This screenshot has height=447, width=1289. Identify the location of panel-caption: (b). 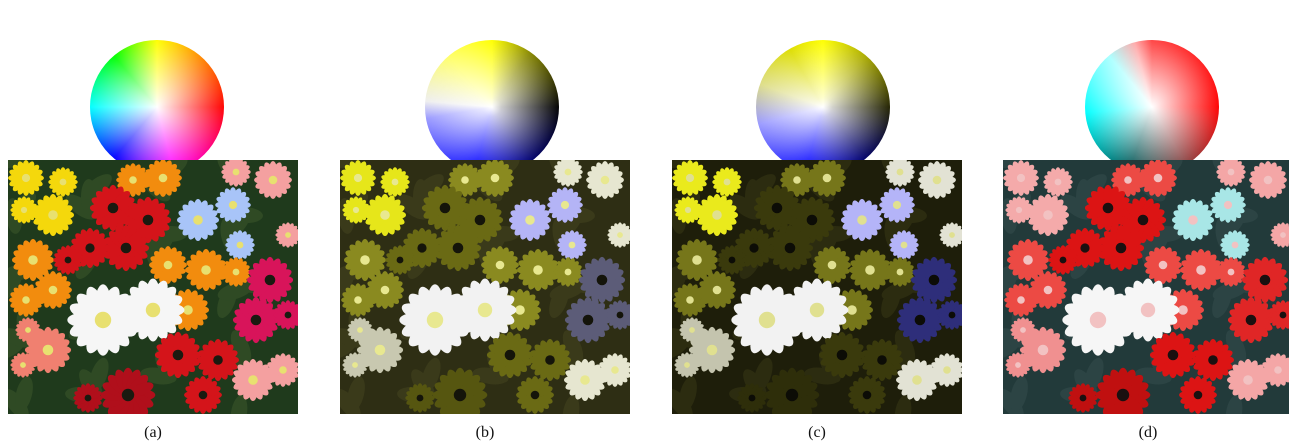
(485, 432).